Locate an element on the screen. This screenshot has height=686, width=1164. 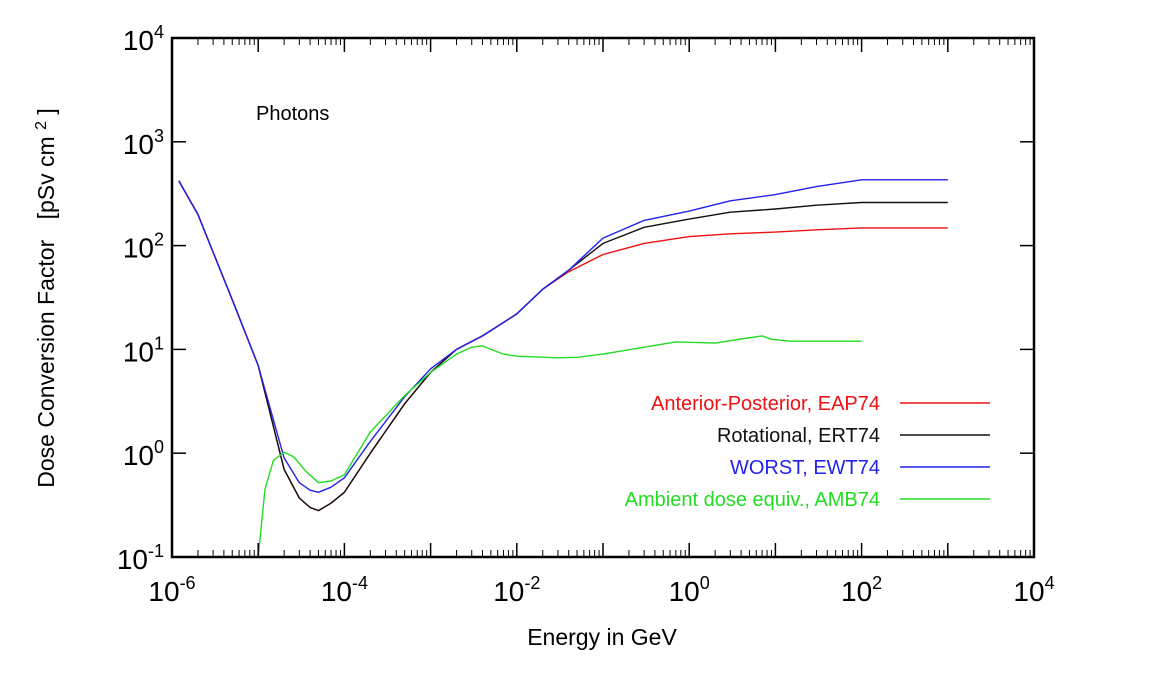
x-axis-title: Energy in GeV is located at coordinates (602, 637).